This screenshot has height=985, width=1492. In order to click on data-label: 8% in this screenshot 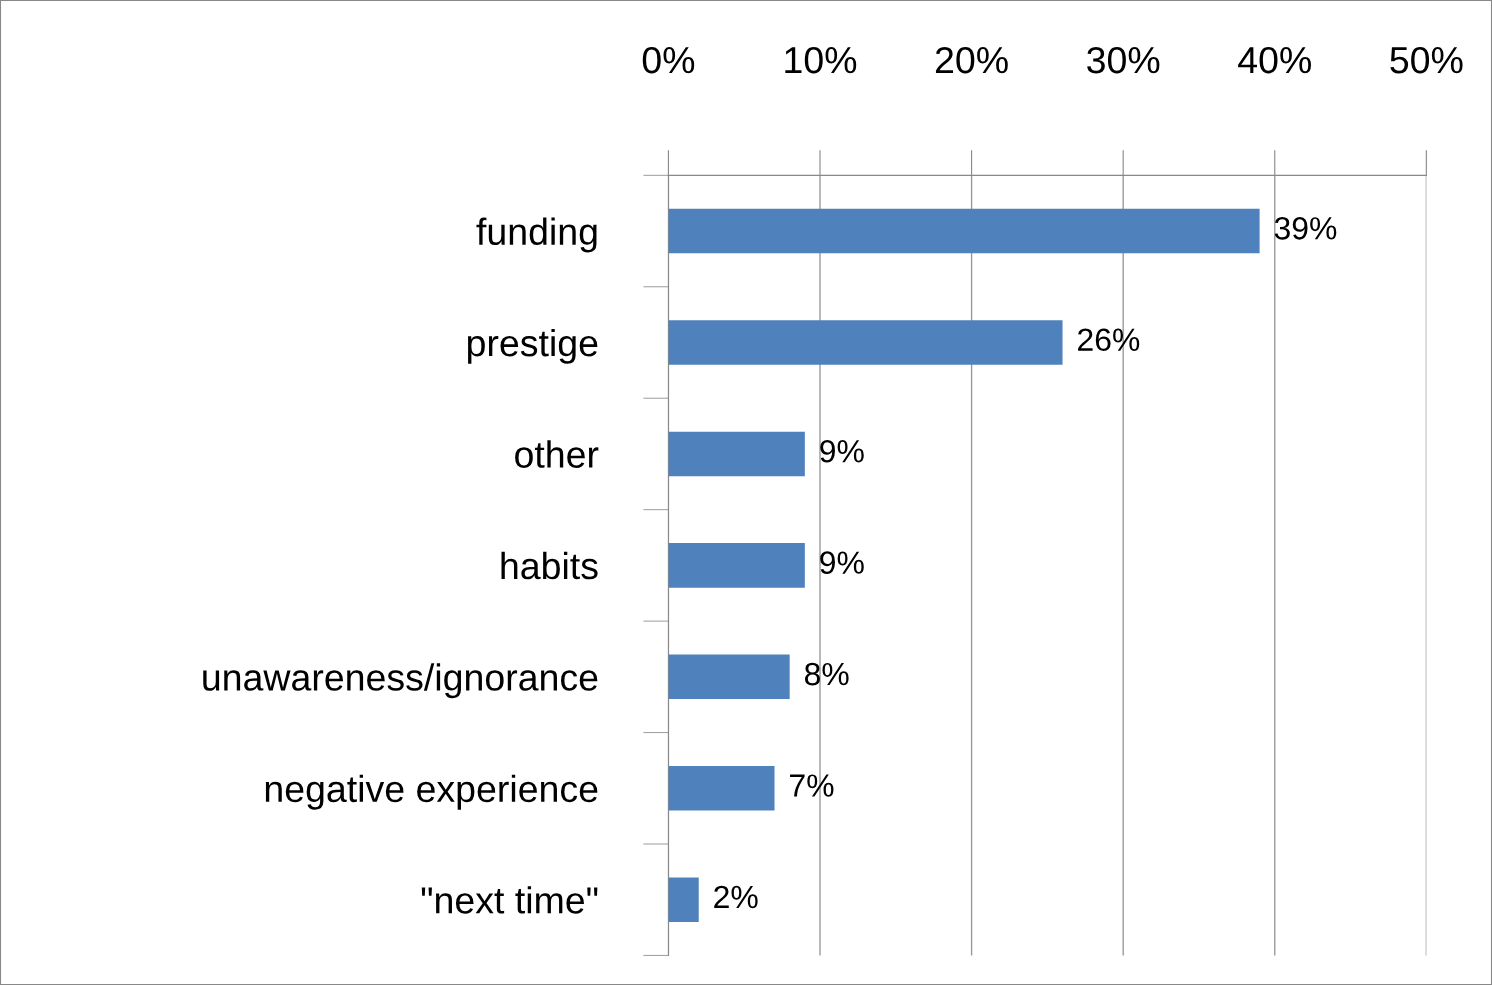, I will do `click(826, 674)`.